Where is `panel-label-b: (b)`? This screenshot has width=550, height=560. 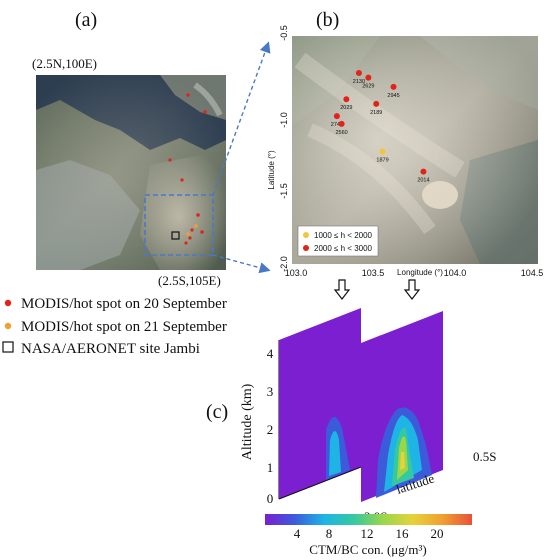
panel-label-b: (b) is located at coordinates (327, 20).